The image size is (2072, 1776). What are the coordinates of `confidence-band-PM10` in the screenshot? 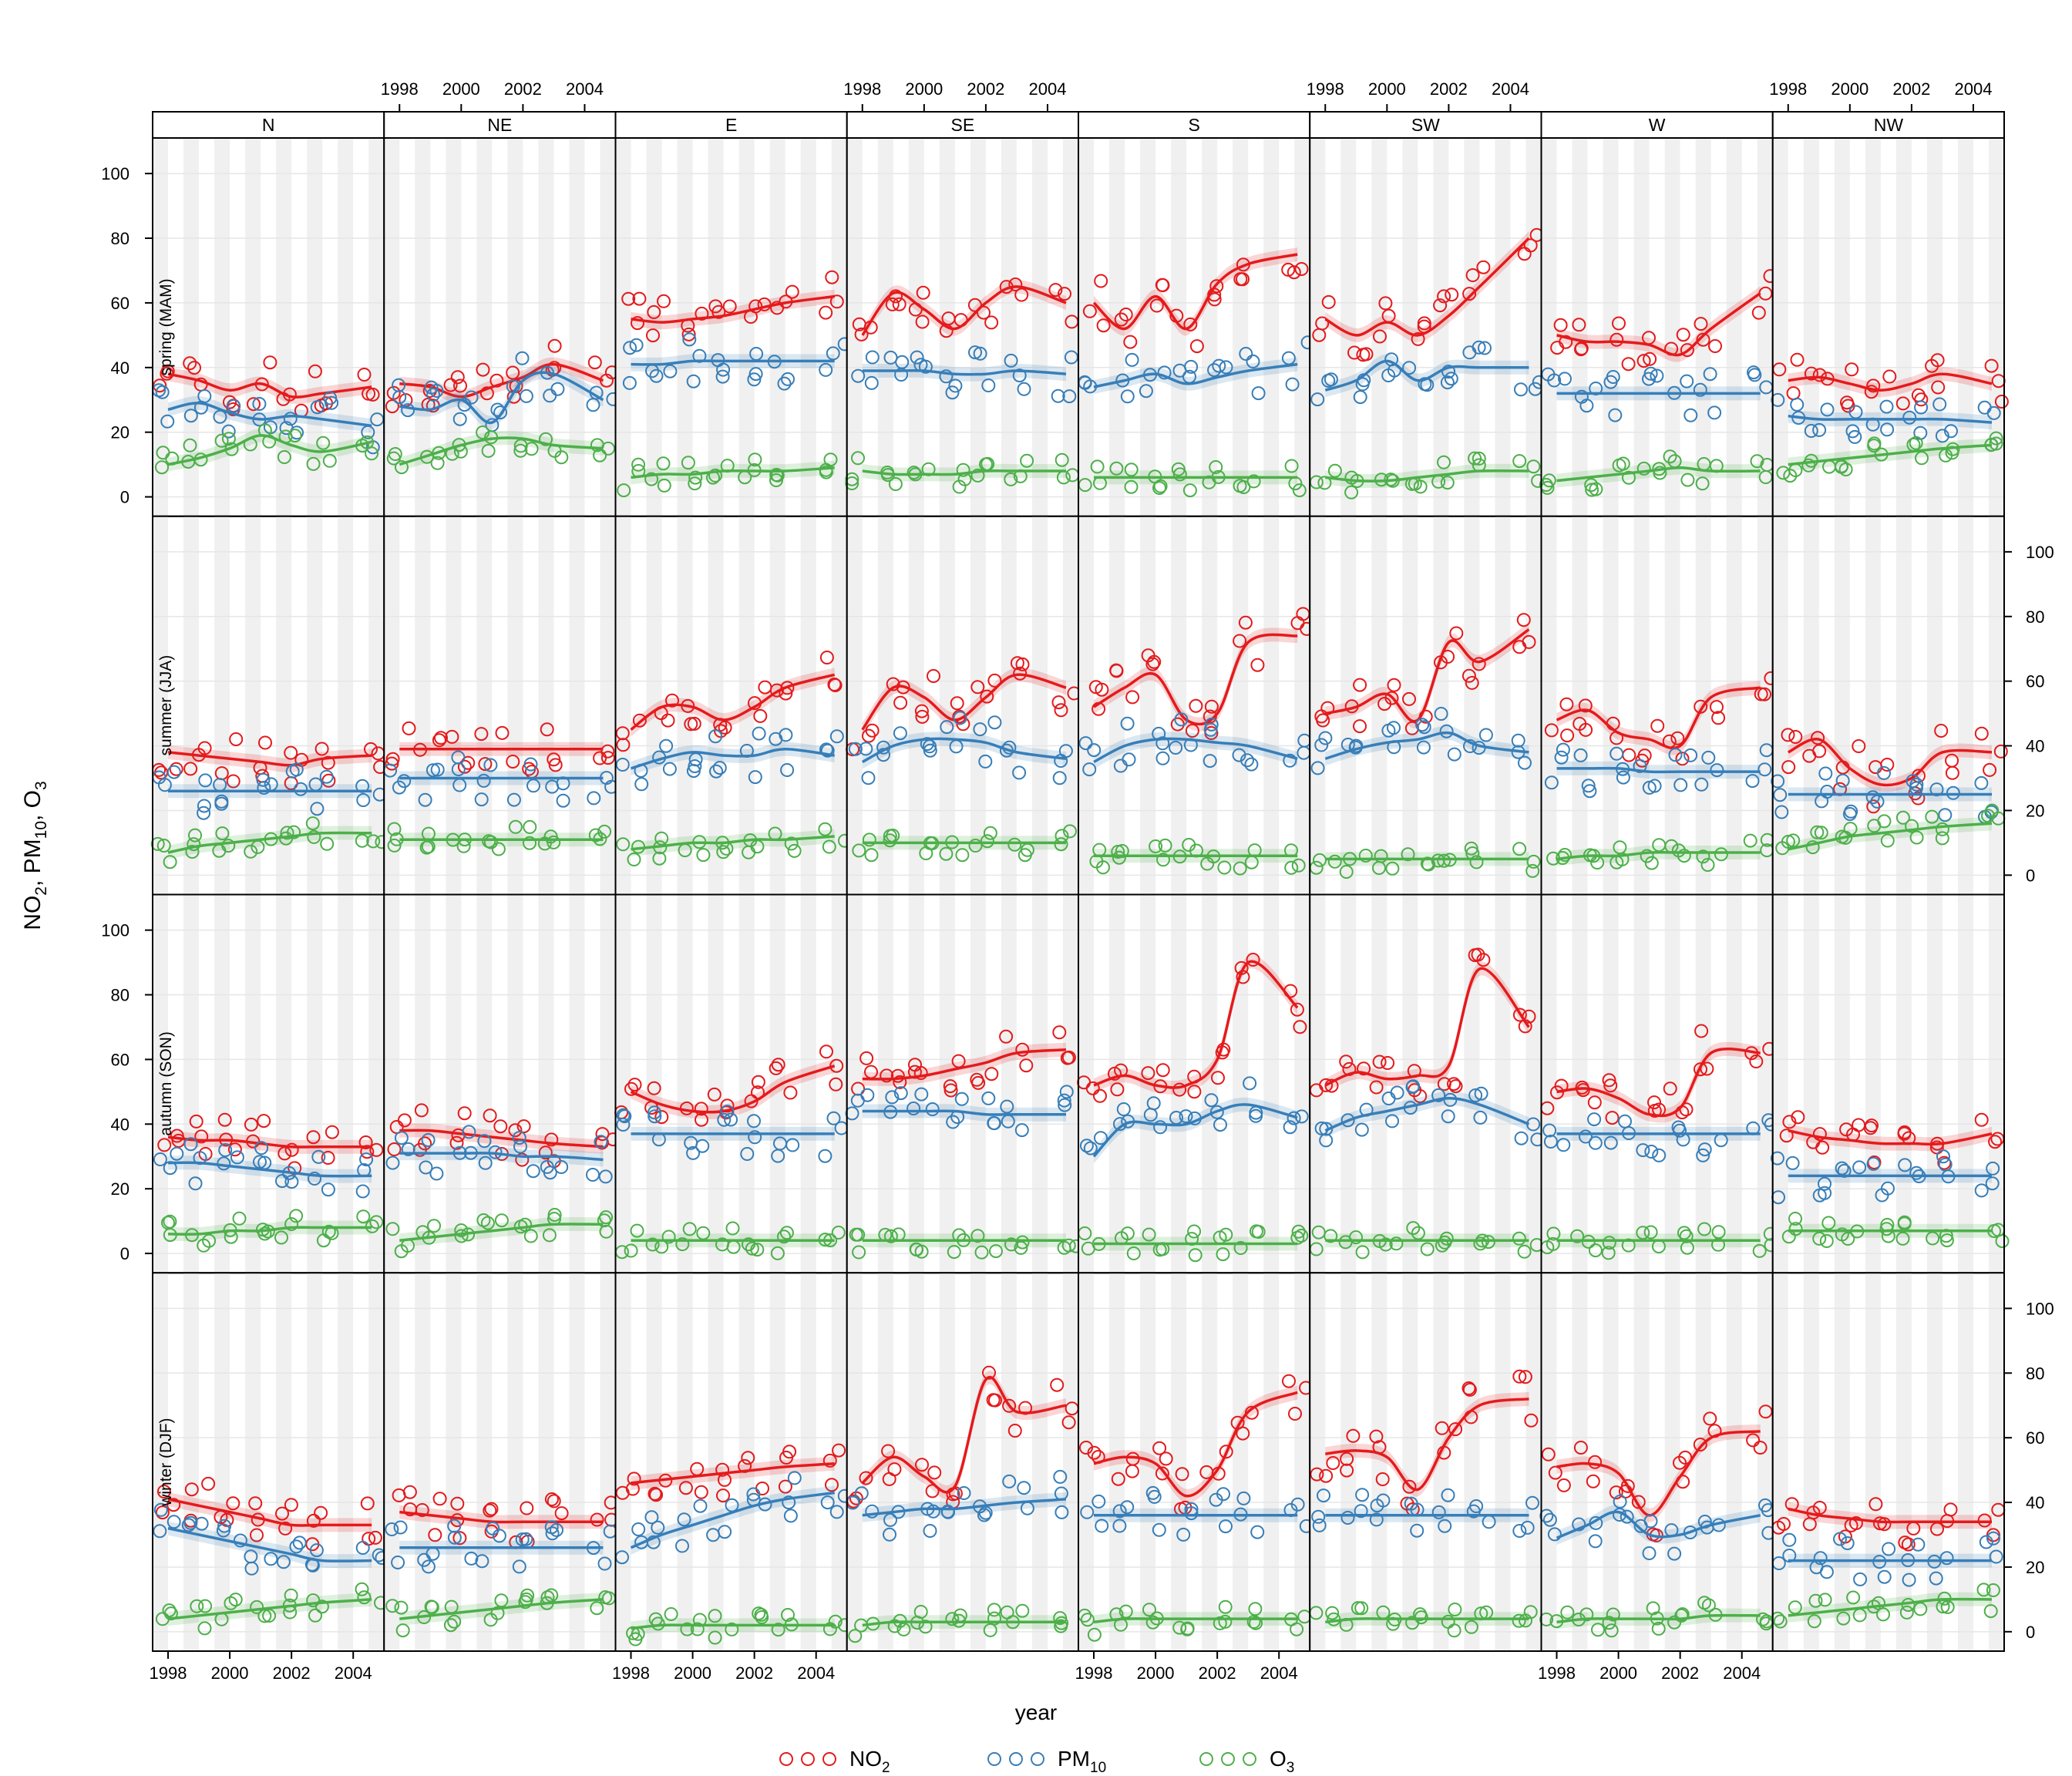 It's located at (270, 1545).